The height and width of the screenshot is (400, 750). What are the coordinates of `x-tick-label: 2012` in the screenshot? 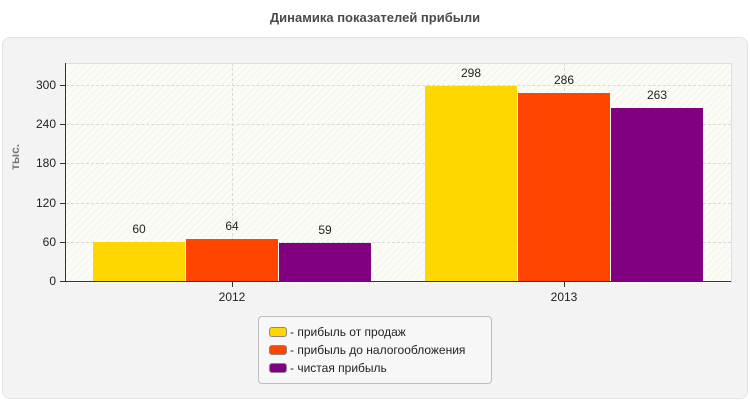 It's located at (232, 297).